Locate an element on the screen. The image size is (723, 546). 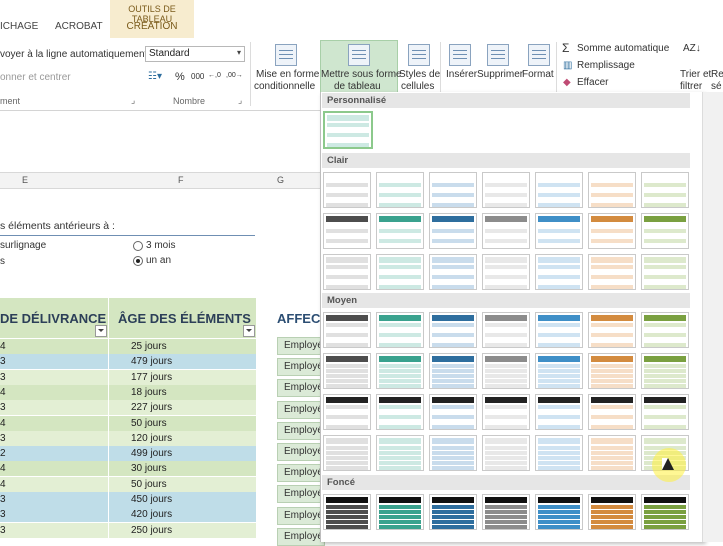
sort-filter-label-1: Trier et is located at coordinates (696, 74).